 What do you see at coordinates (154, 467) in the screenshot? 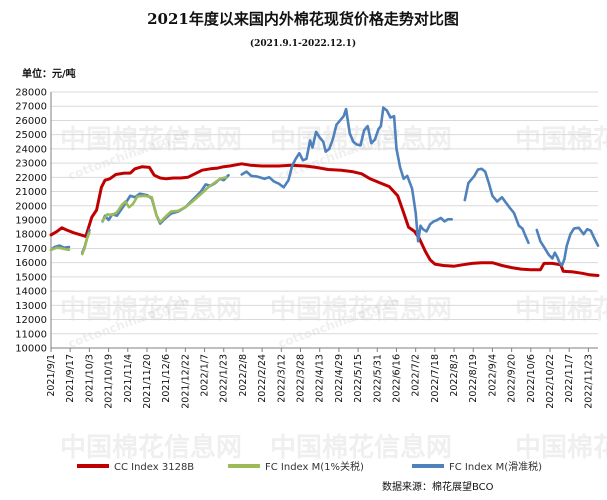
I see `legend-label: CC Index 3128B` at bounding box center [154, 467].